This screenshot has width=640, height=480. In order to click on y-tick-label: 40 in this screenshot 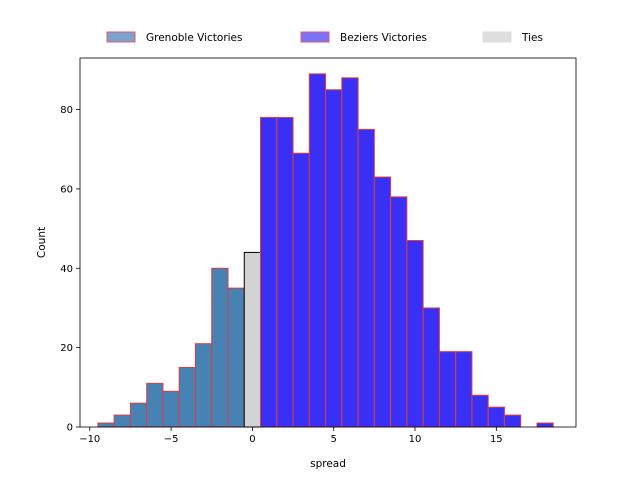, I will do `click(66, 269)`.